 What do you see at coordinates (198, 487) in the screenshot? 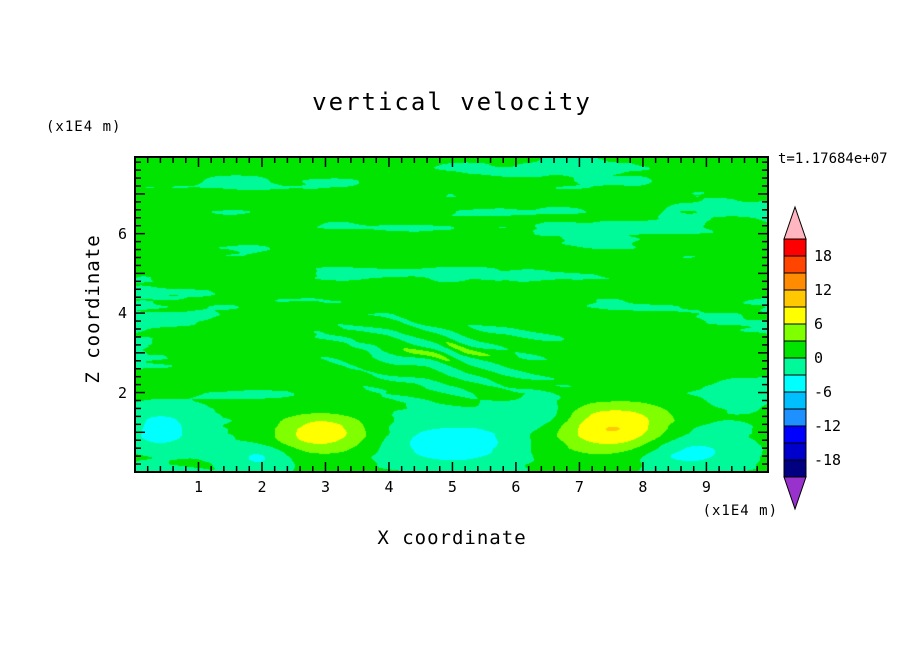
I see `x-tick-label: 1` at bounding box center [198, 487].